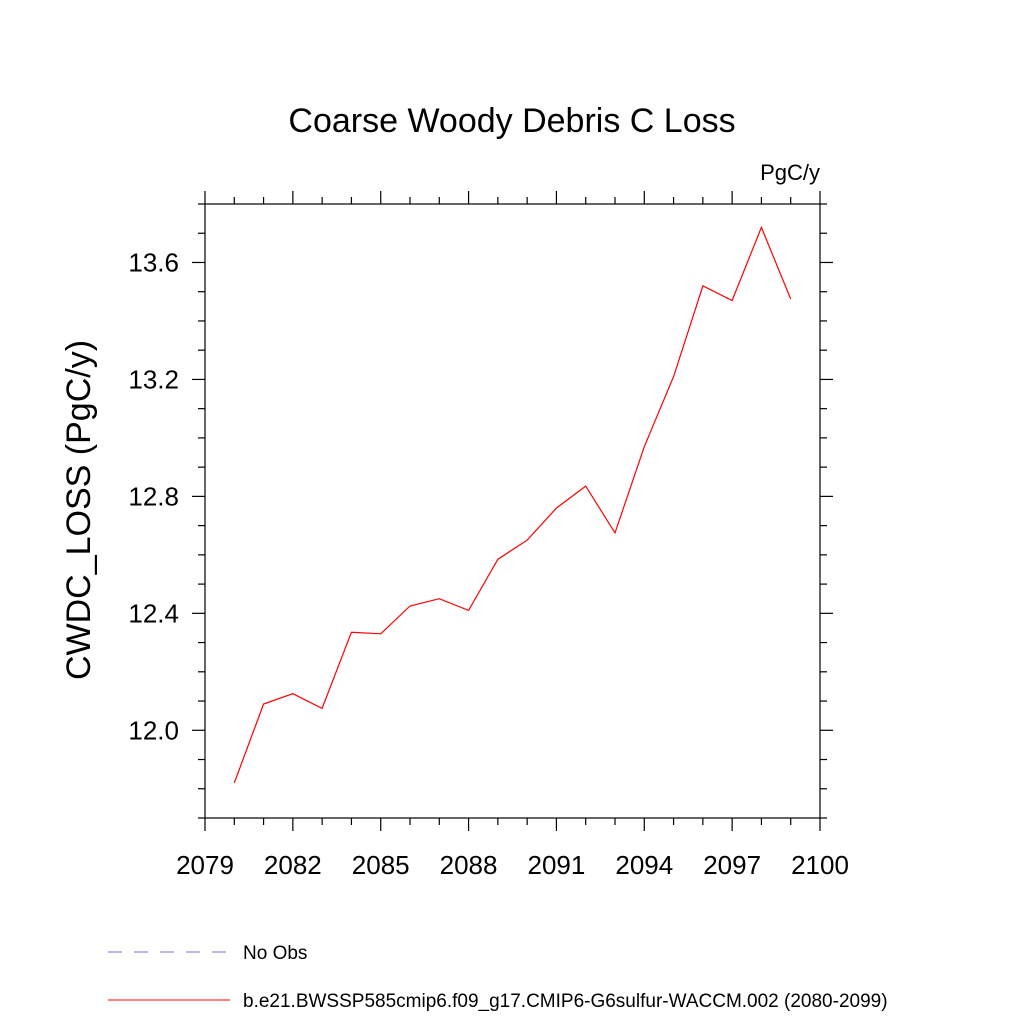 The image size is (1024, 1024). Describe the element at coordinates (557, 865) in the screenshot. I see `x-tick-label: 2091` at that location.